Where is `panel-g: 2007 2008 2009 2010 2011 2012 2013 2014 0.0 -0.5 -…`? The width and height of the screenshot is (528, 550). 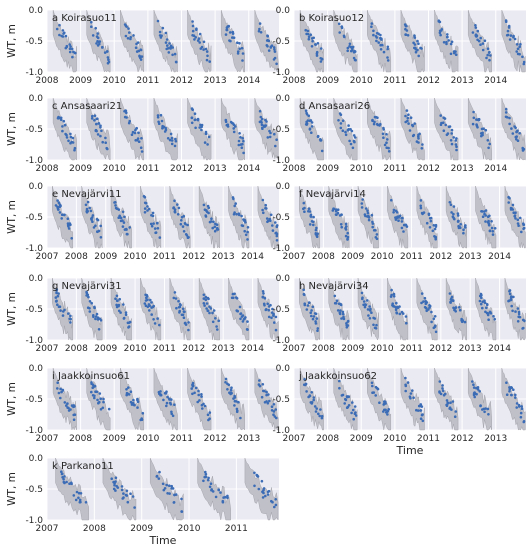
panel-g: 2007 2008 2009 2010 2011 2012 2013 2014 0.0 -0.5 -… is located at coordinates (142, 314).